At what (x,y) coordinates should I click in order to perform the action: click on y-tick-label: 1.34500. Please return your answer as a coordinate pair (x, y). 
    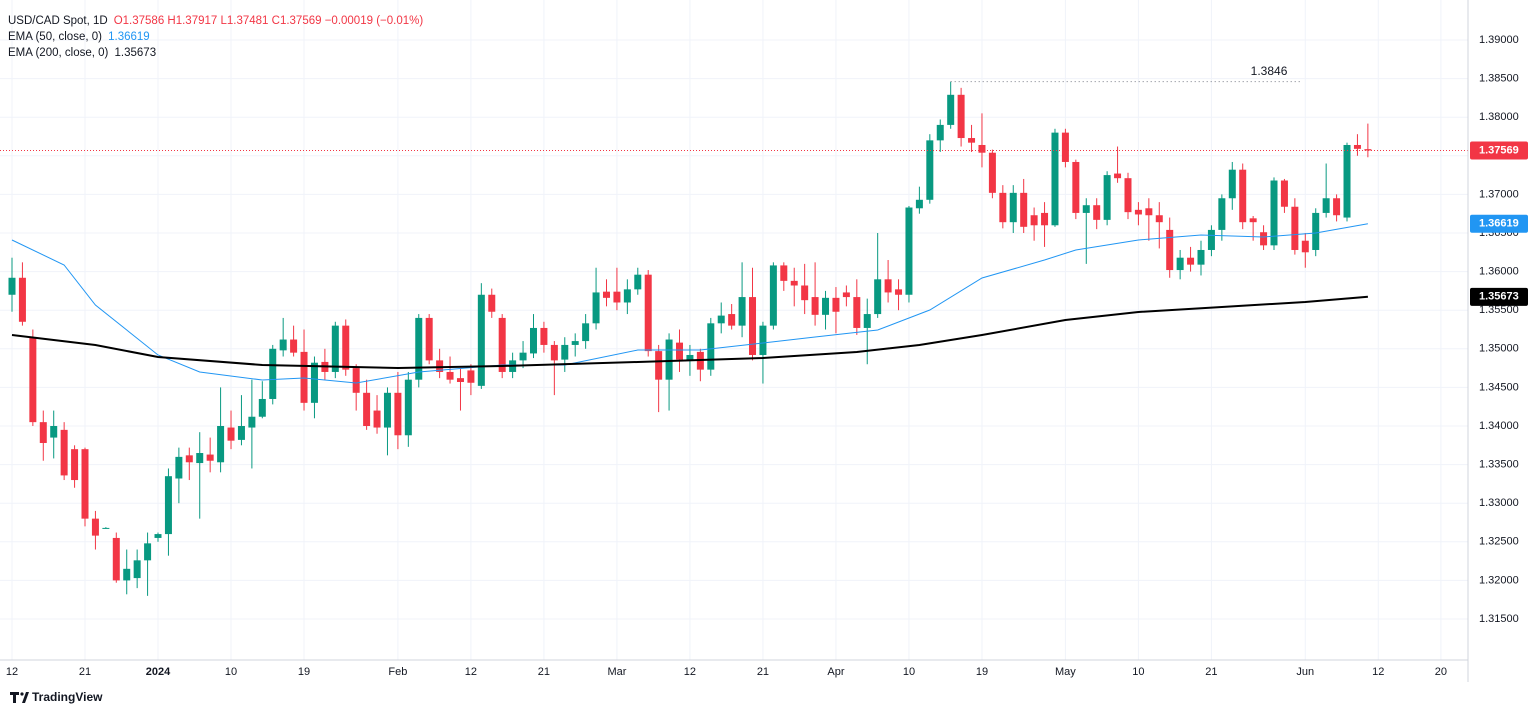
    Looking at the image, I should click on (1499, 387).